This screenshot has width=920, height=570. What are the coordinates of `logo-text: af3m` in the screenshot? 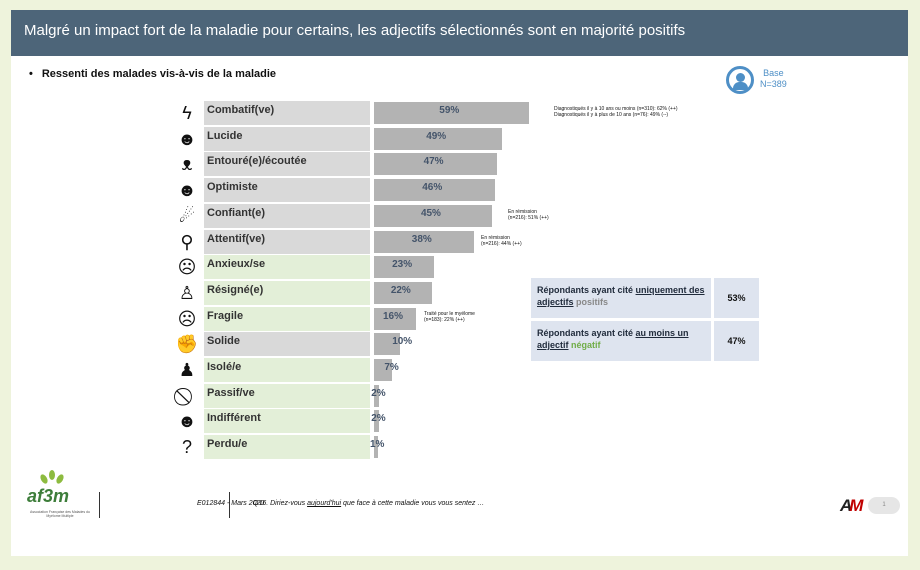 It's located at (48, 496).